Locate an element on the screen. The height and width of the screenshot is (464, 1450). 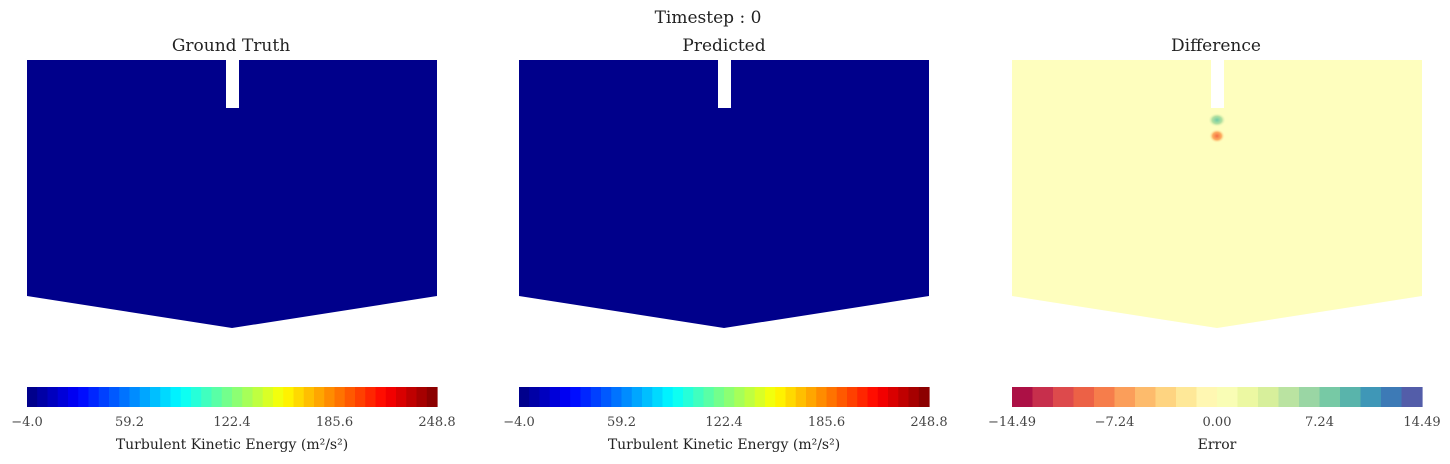
colorbar-label: Error is located at coordinates (1217, 445).